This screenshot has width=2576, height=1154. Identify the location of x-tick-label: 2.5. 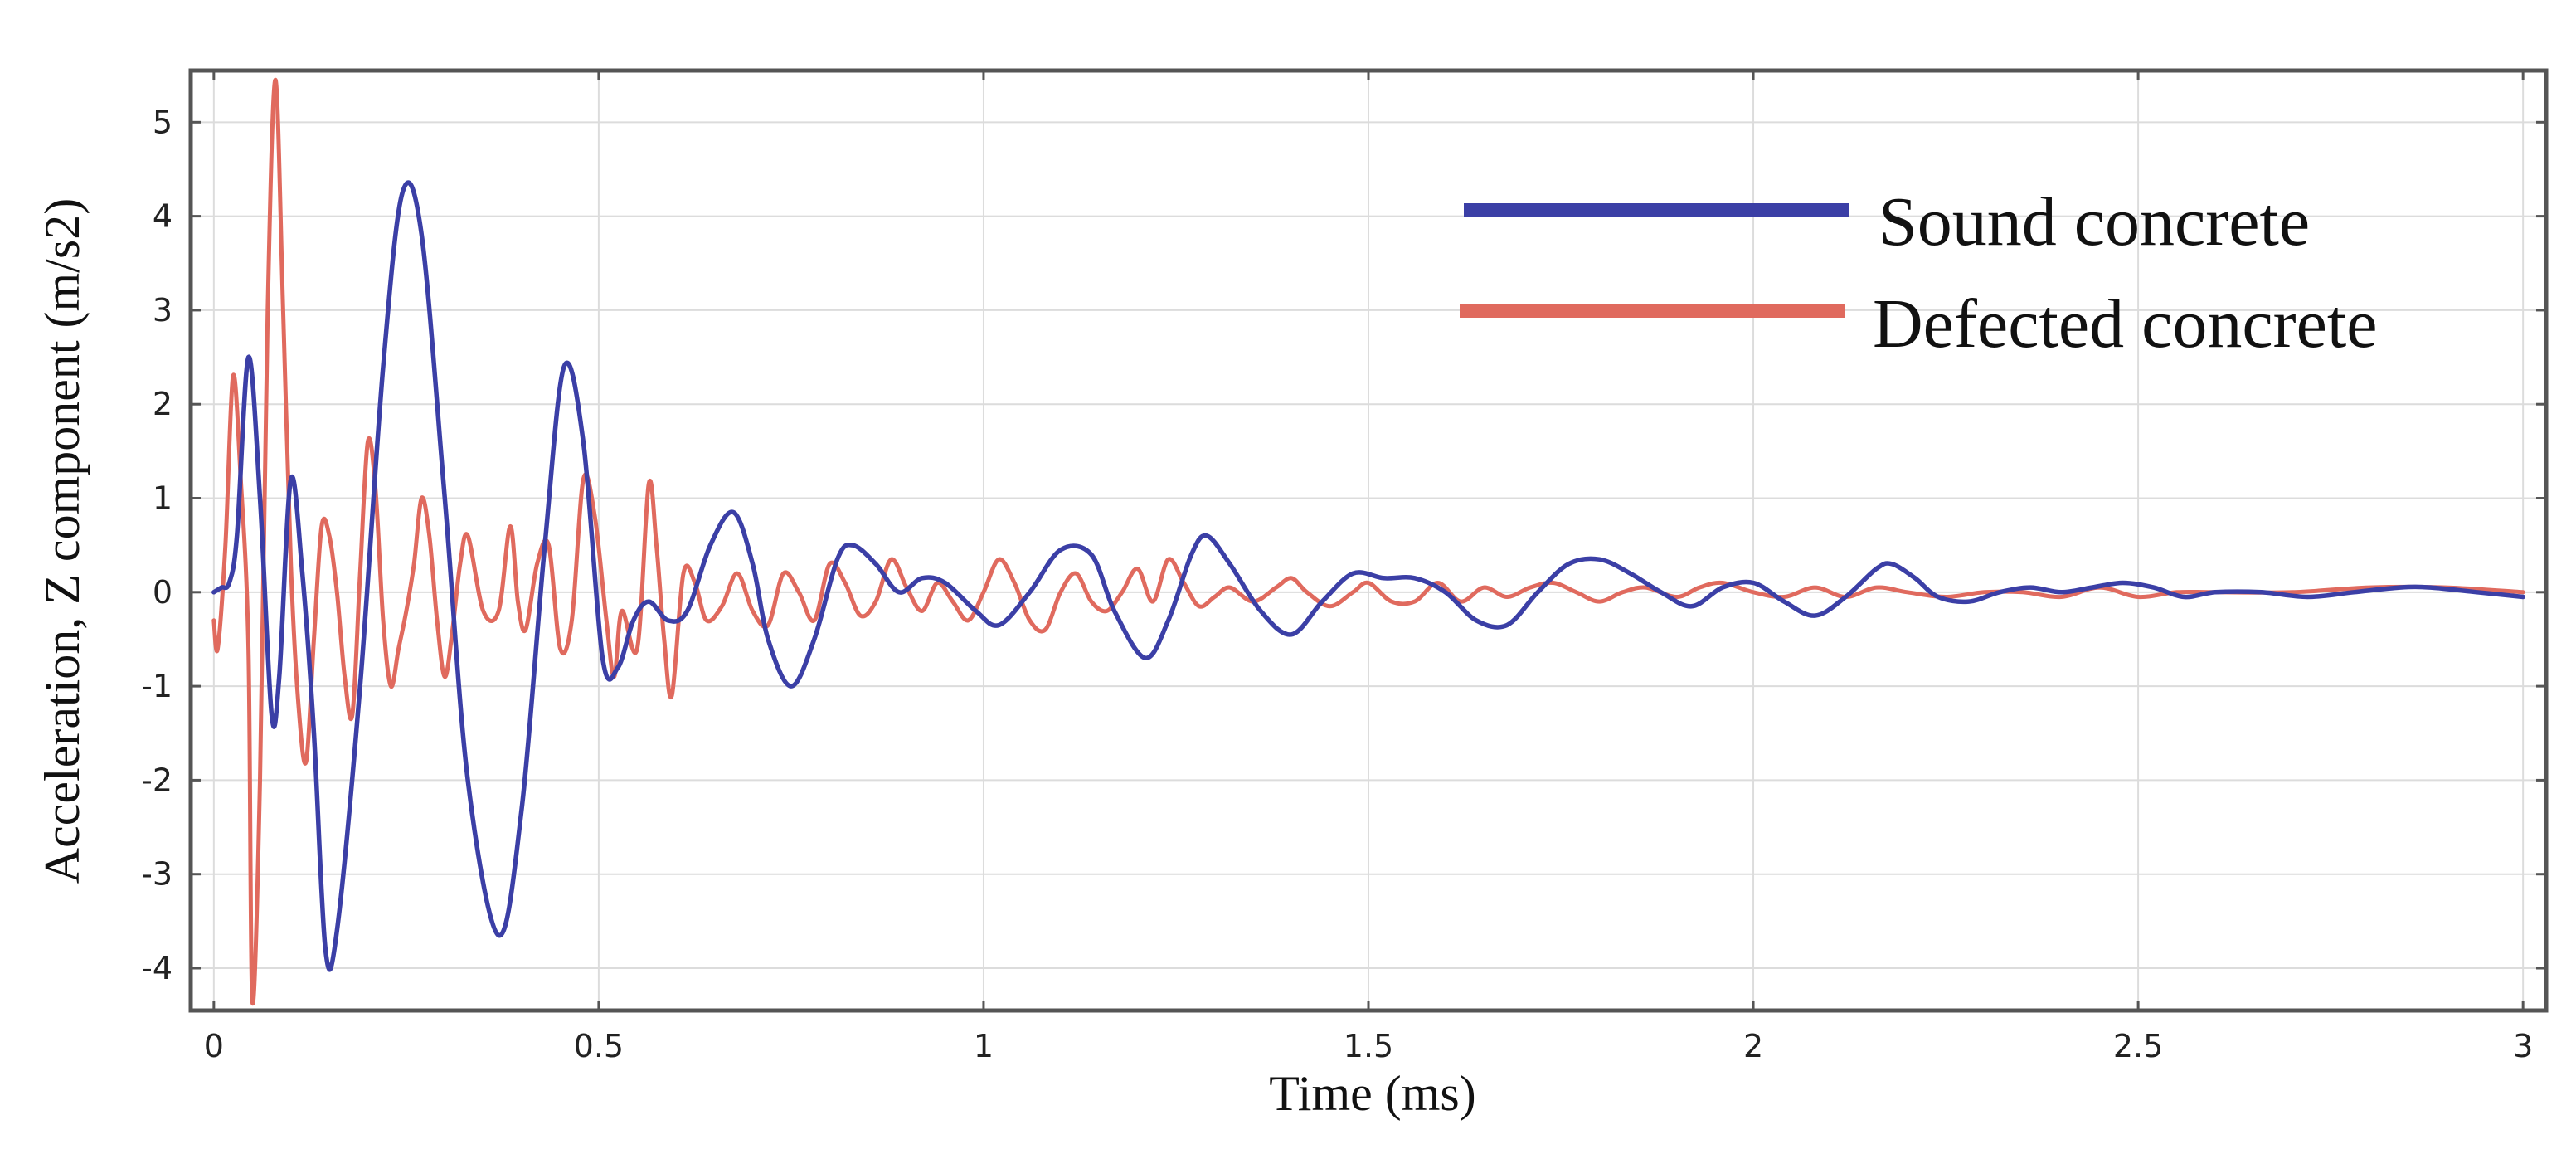
(2138, 1046).